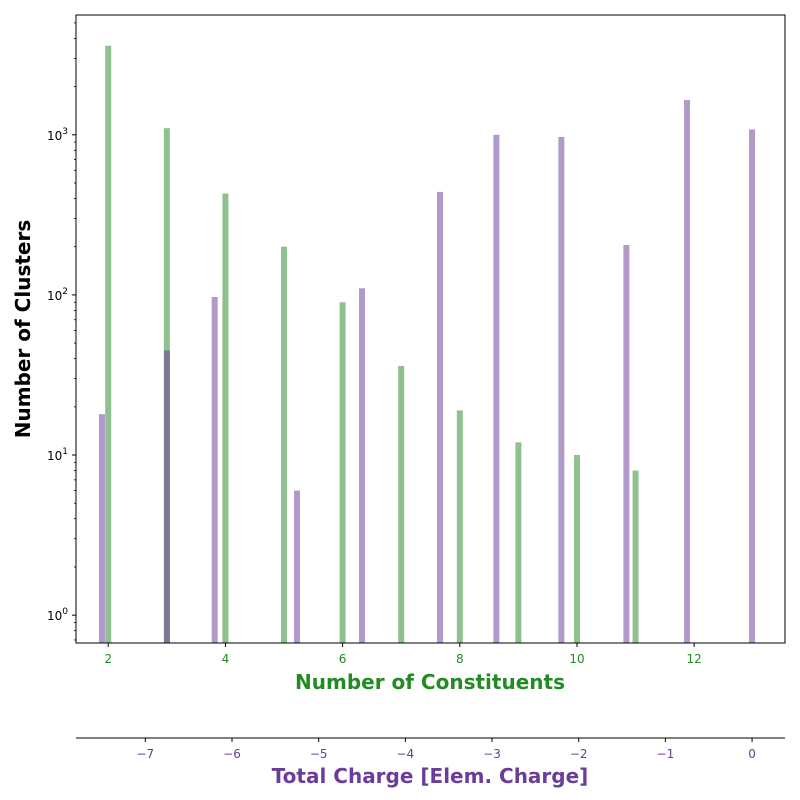 The height and width of the screenshot is (800, 800). Describe the element at coordinates (57, 455) in the screenshot. I see `y-tick-label: 10¹` at that location.